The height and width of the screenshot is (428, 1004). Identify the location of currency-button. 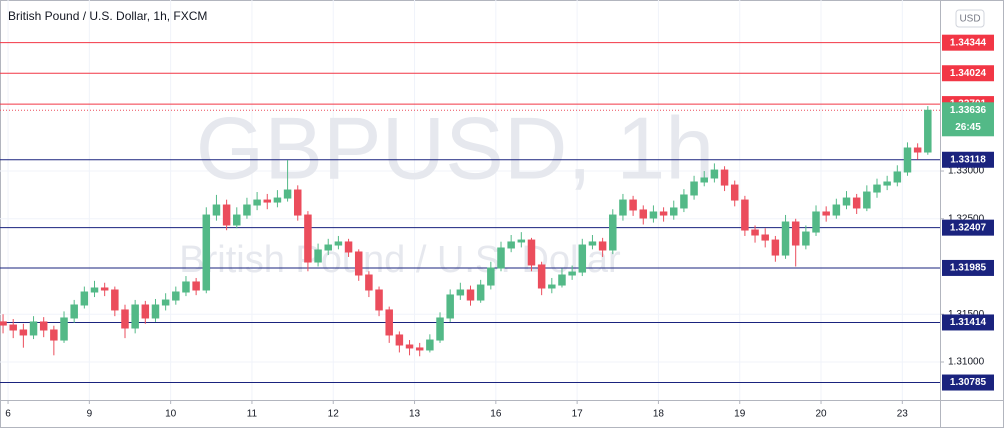
(970, 18).